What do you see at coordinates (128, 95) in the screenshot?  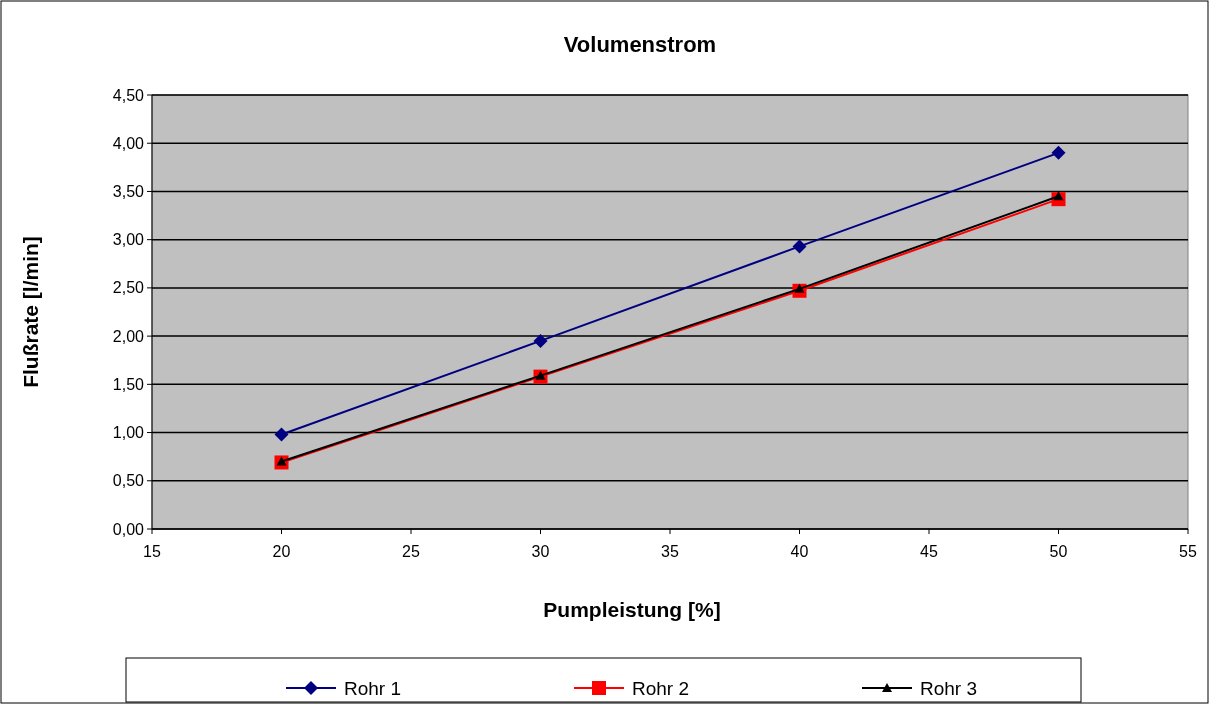 I see `y-tick-label: 4,50` at bounding box center [128, 95].